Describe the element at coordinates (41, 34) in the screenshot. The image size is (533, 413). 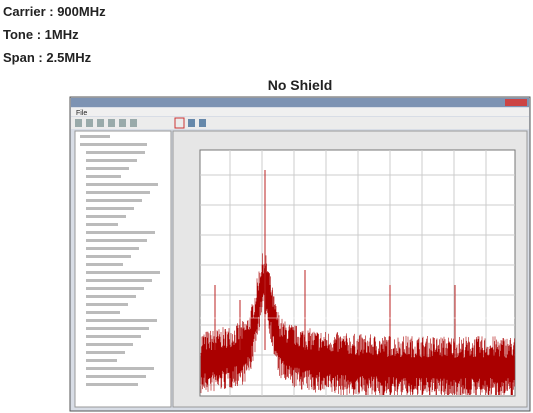
I see `tone-label: Tone : 1MHz` at that location.